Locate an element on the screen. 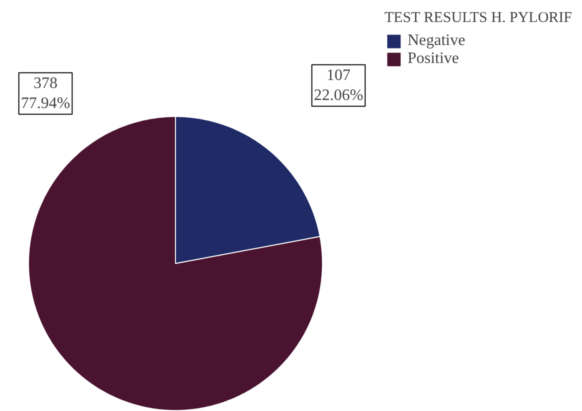  legend-label: Negative is located at coordinates (436, 41).